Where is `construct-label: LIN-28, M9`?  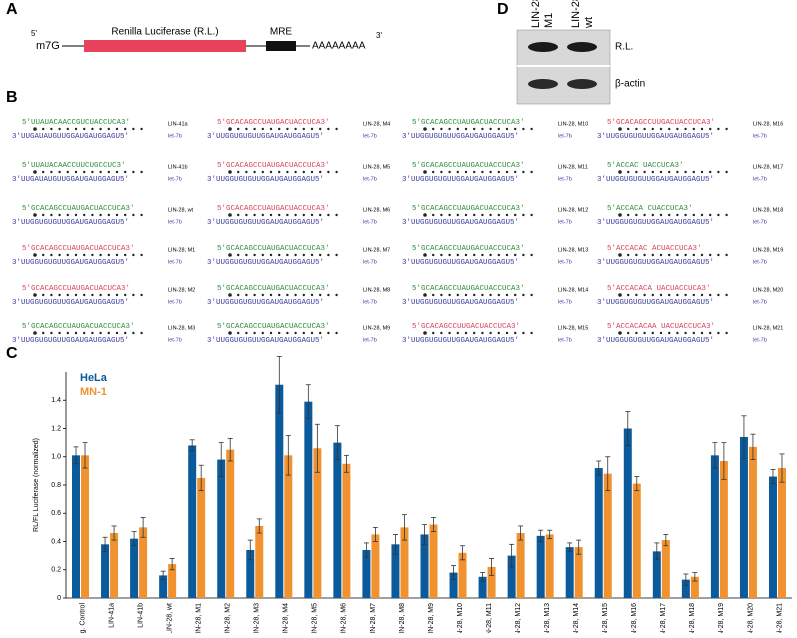
construct-label: LIN-28, M9 is located at coordinates (376, 328).